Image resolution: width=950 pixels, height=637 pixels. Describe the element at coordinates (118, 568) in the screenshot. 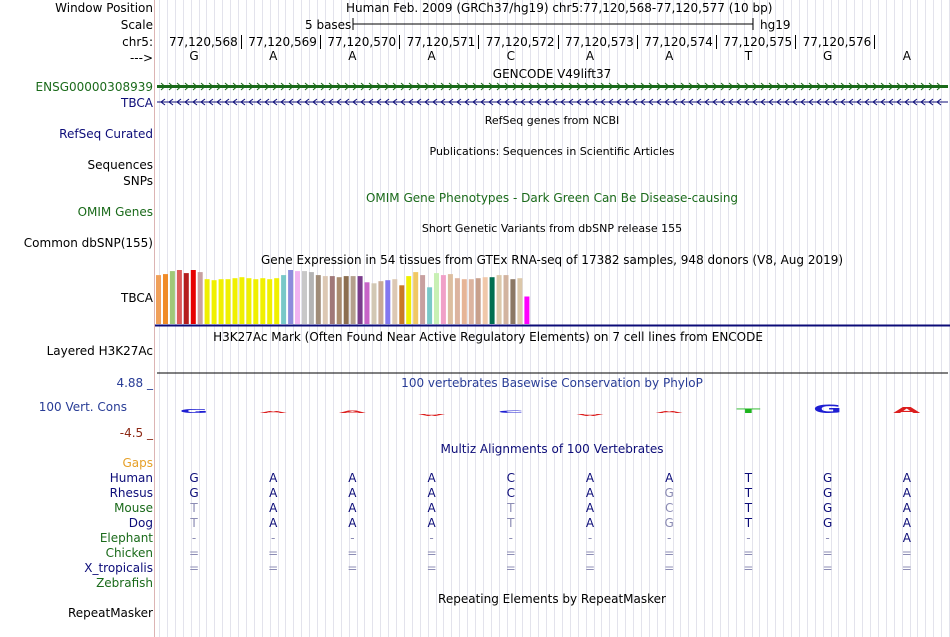

I see `species-label: X_tropicalis` at that location.